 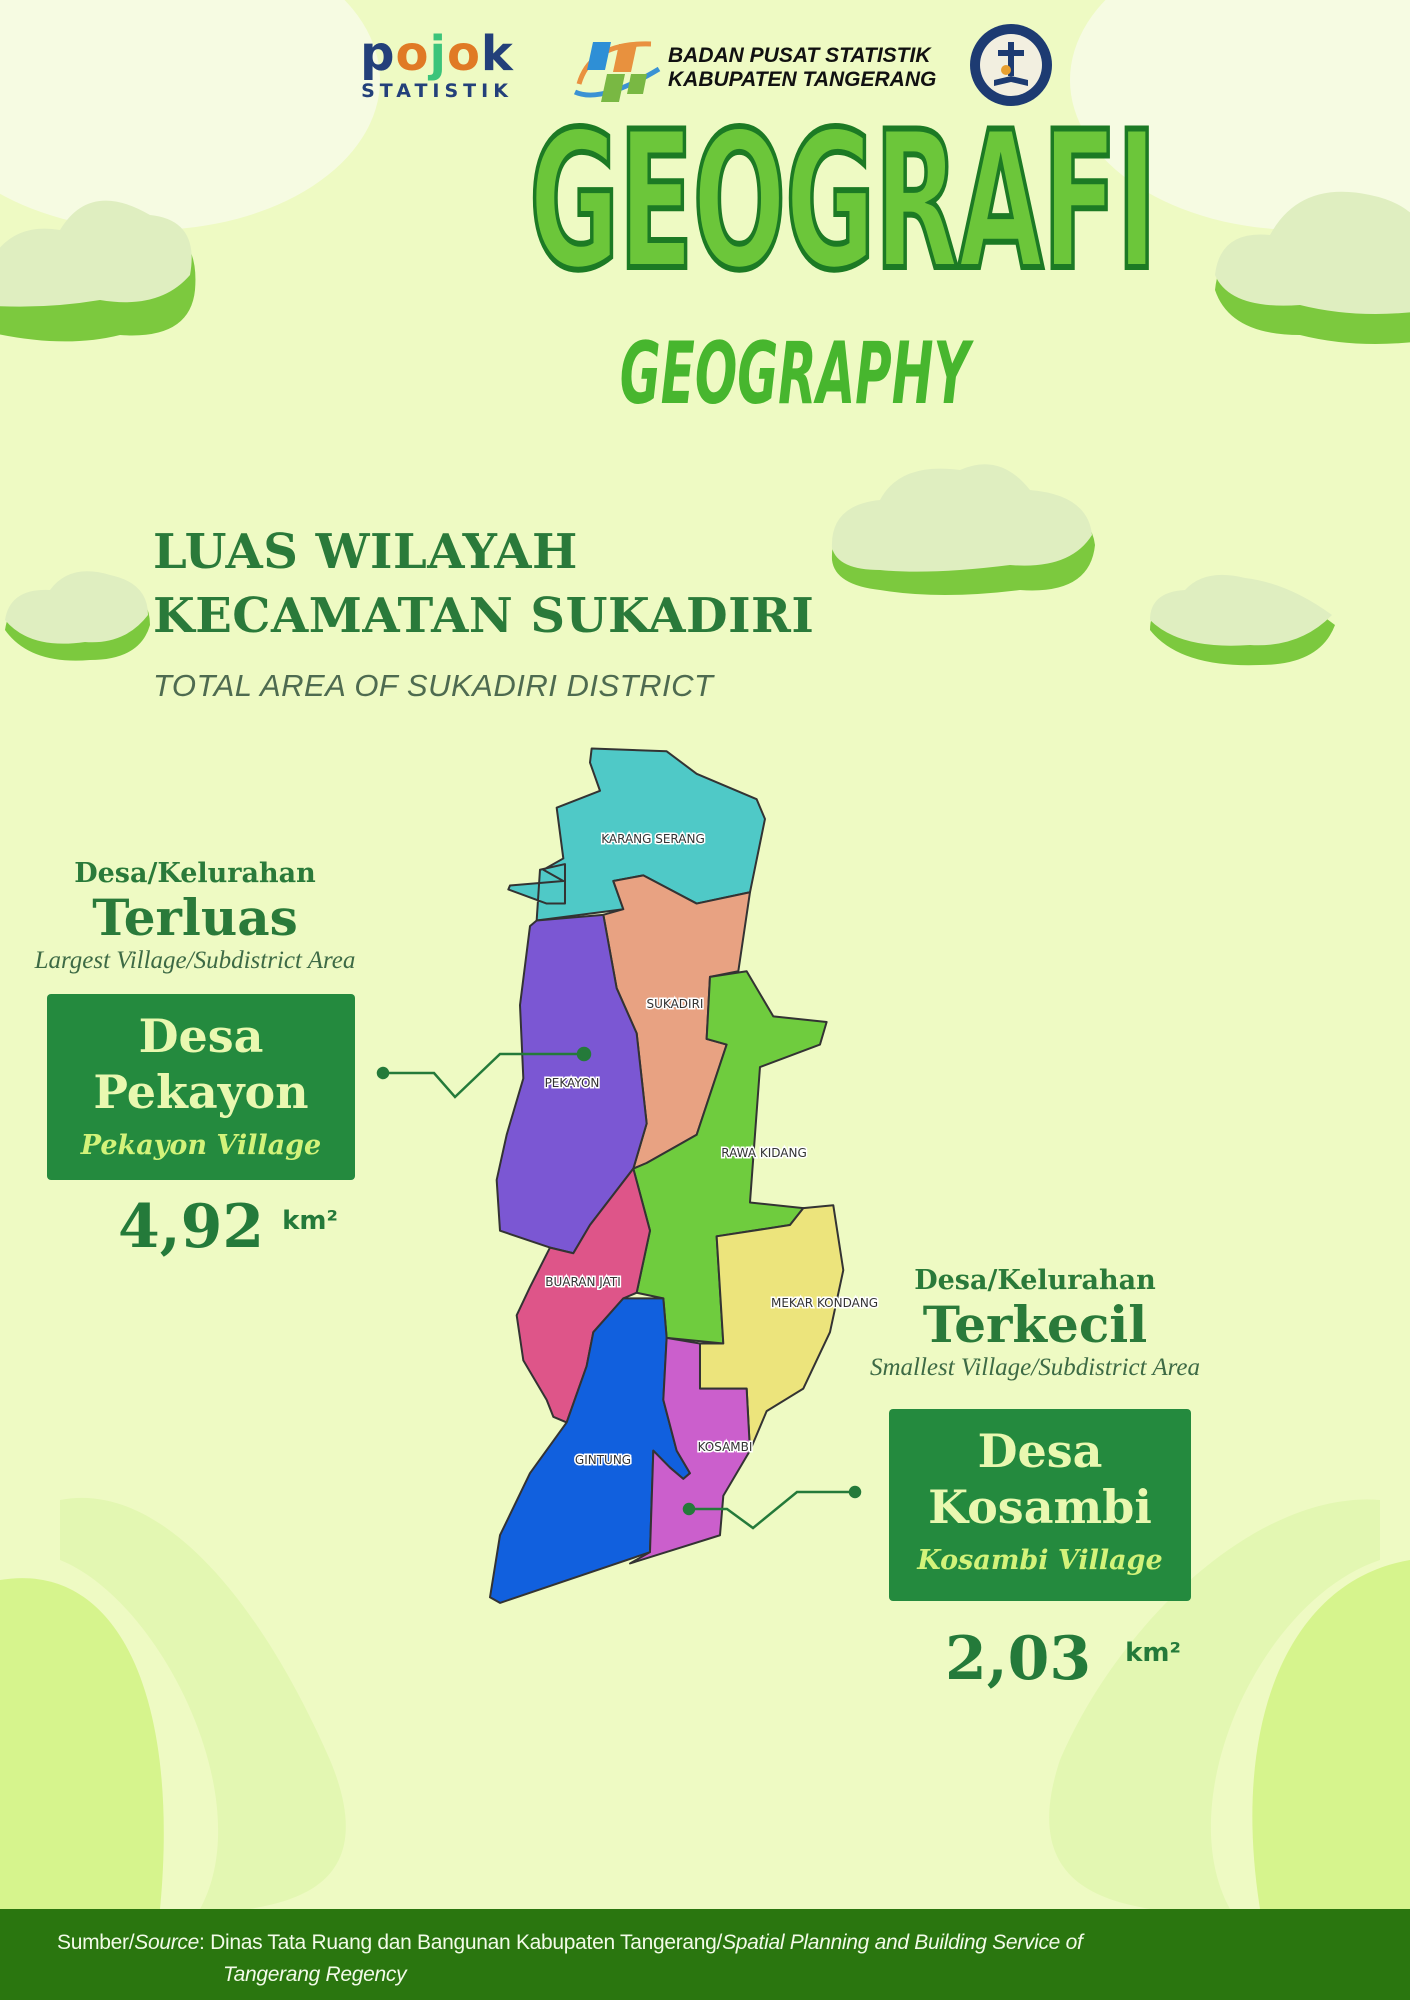 What do you see at coordinates (603, 1460) in the screenshot?
I see `map-label-gintung: GINTUNG` at bounding box center [603, 1460].